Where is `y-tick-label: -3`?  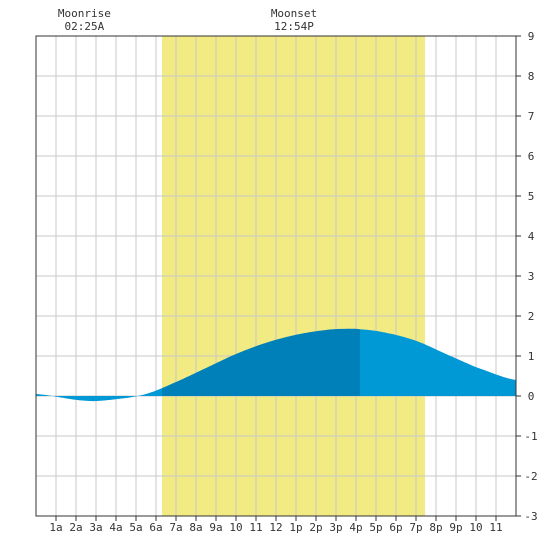
y-tick-label: -3 is located at coordinates (530, 516).